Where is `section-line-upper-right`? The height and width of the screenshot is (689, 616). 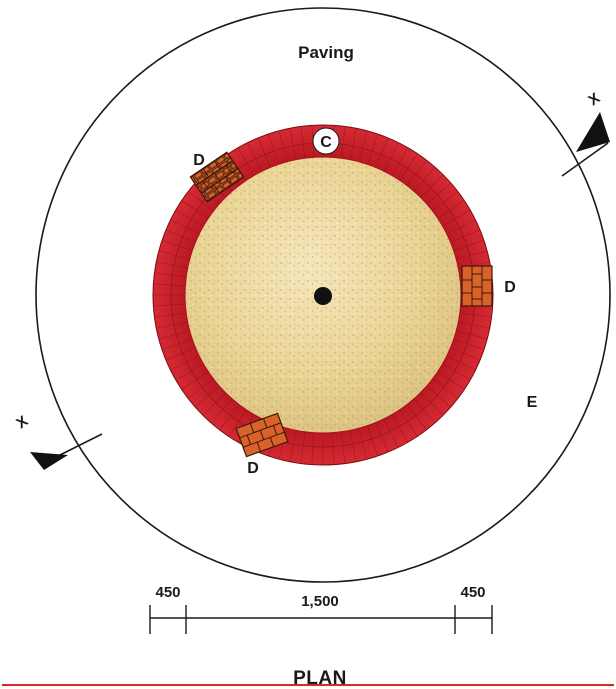
section-line-upper-right is located at coordinates (585, 159).